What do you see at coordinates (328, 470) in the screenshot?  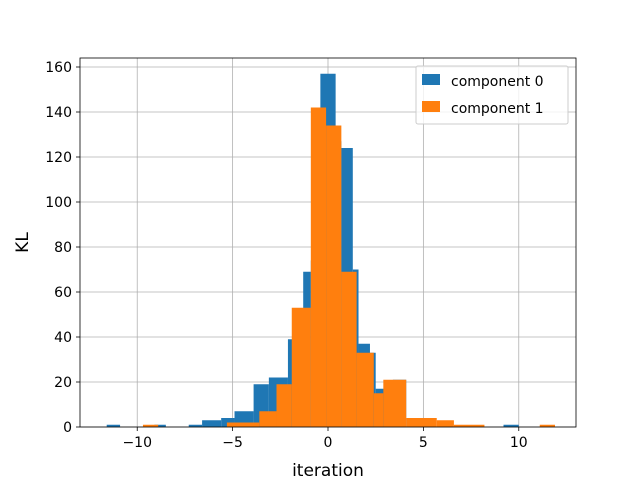 I see `x-axis-label: iteration` at bounding box center [328, 470].